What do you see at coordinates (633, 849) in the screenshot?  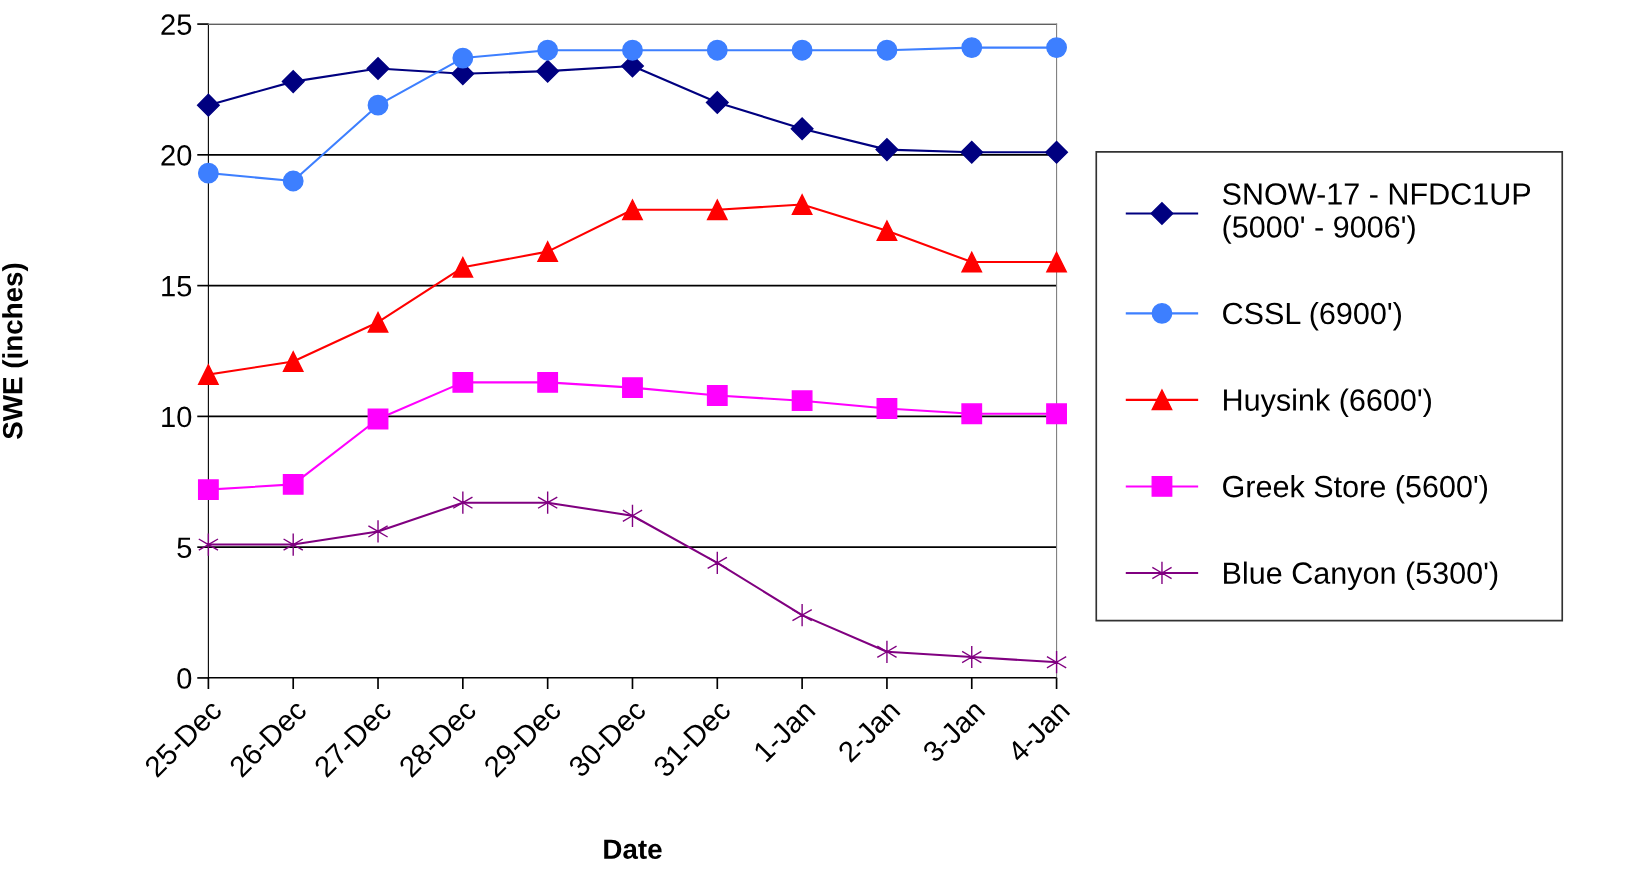 I see `x-axis-title: Date` at bounding box center [633, 849].